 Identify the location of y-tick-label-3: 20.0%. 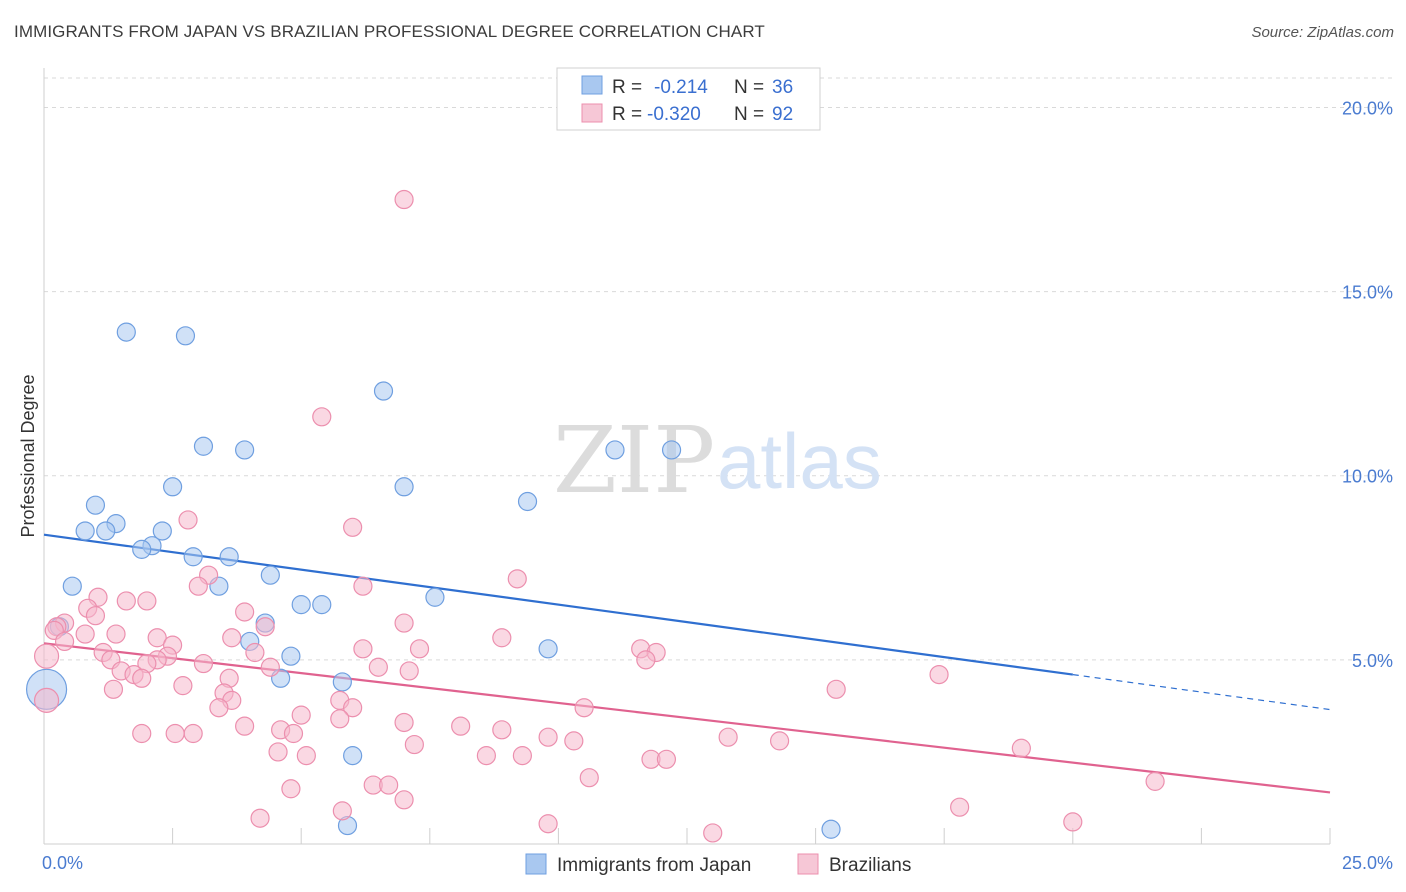
(1367, 108).